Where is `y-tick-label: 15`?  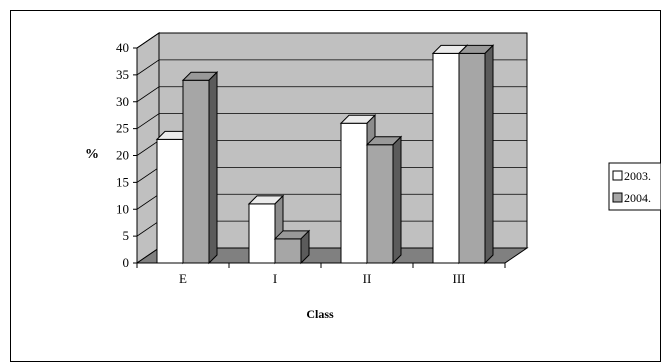 y-tick-label: 15 is located at coordinates (122, 181).